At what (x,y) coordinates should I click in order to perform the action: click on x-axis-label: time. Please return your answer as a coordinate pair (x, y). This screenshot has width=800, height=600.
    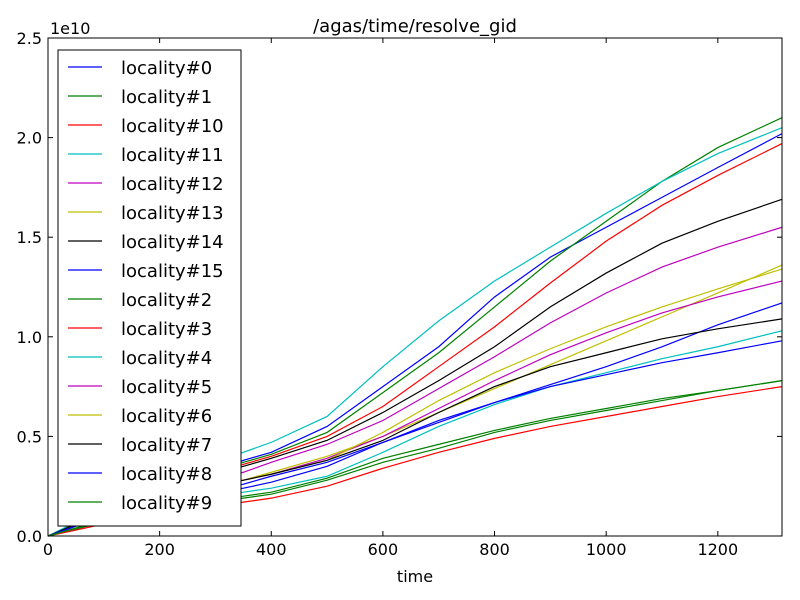
    Looking at the image, I should click on (415, 576).